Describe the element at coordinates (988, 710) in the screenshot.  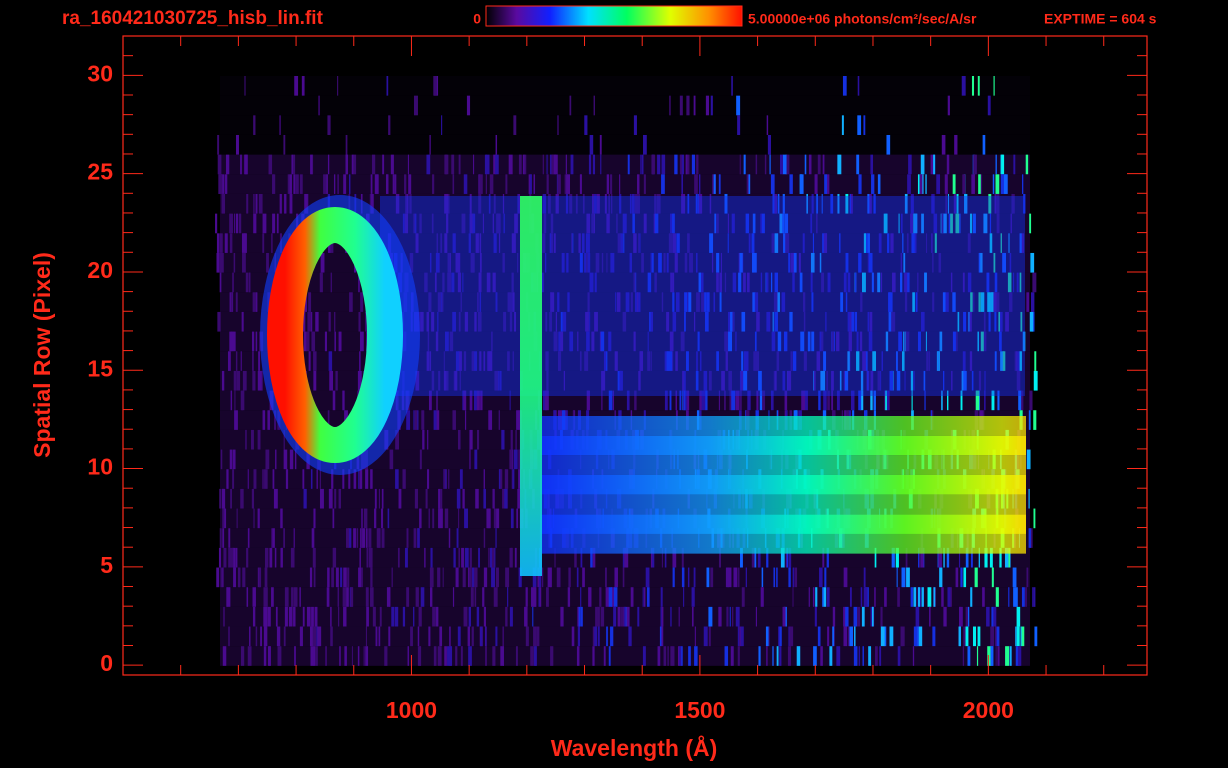
I see `x-tick-label: 2000` at that location.